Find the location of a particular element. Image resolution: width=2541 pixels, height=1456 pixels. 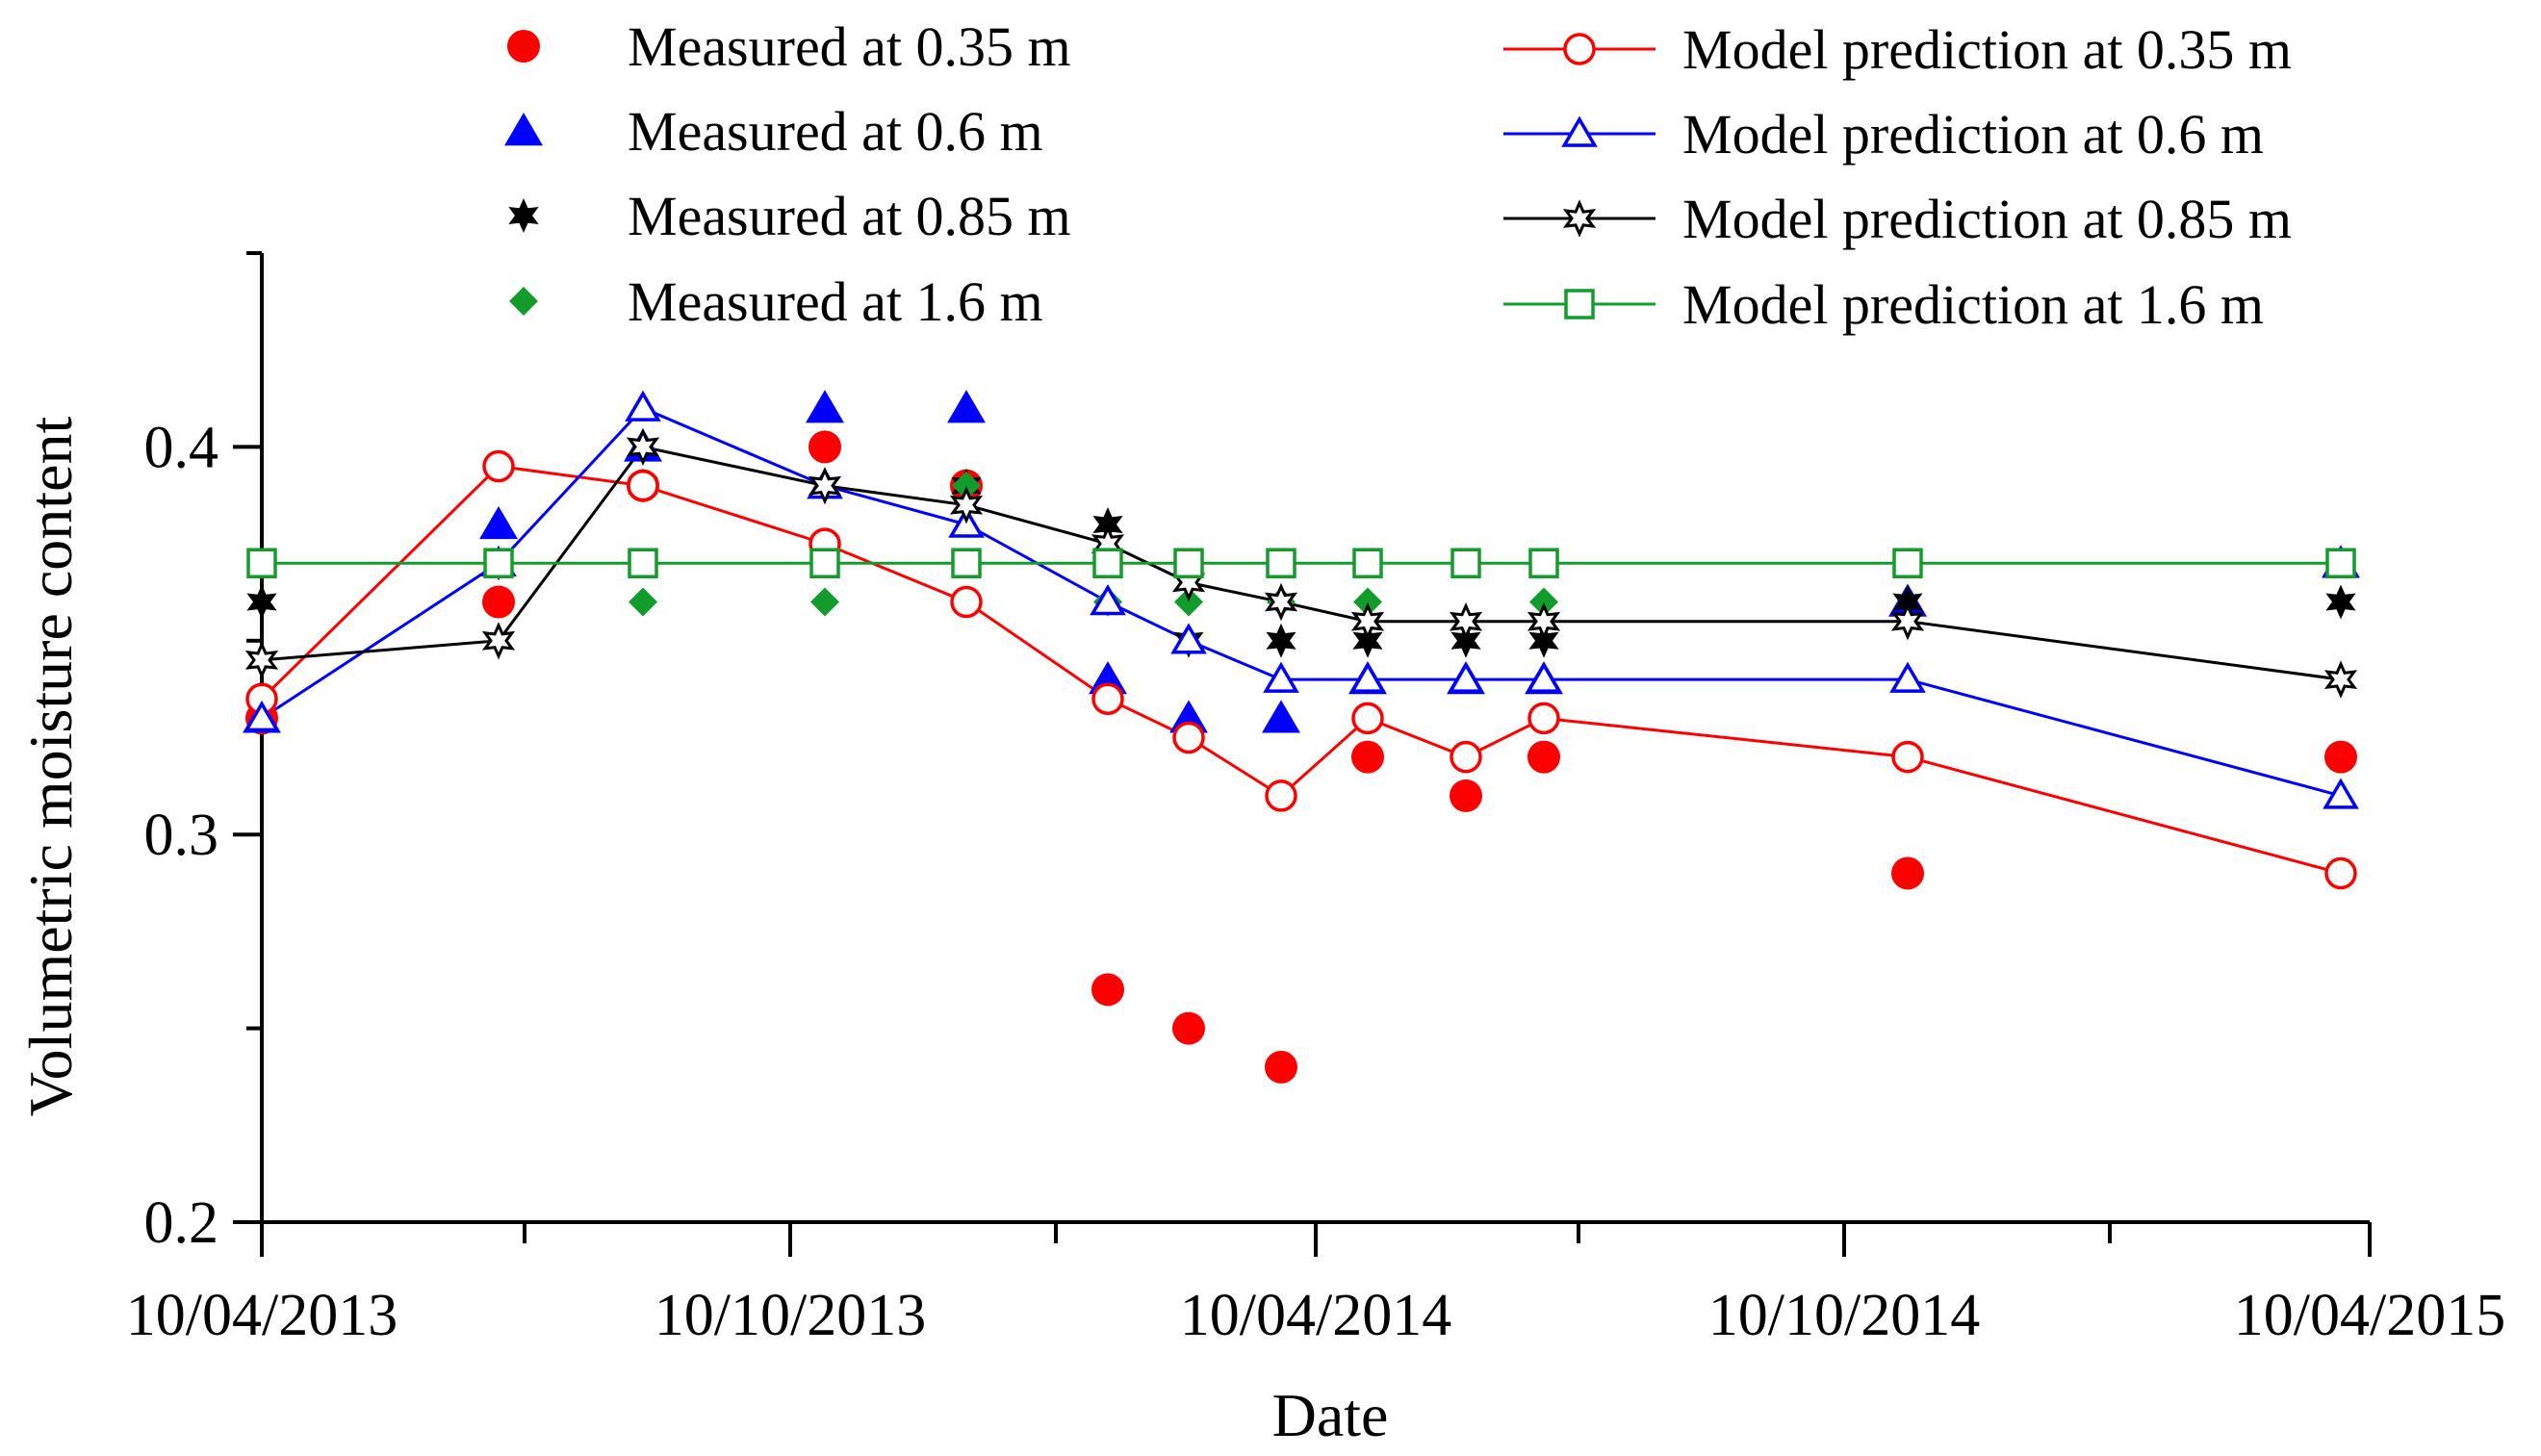

x-tick-label: 10/04/2013 is located at coordinates (262, 1315).